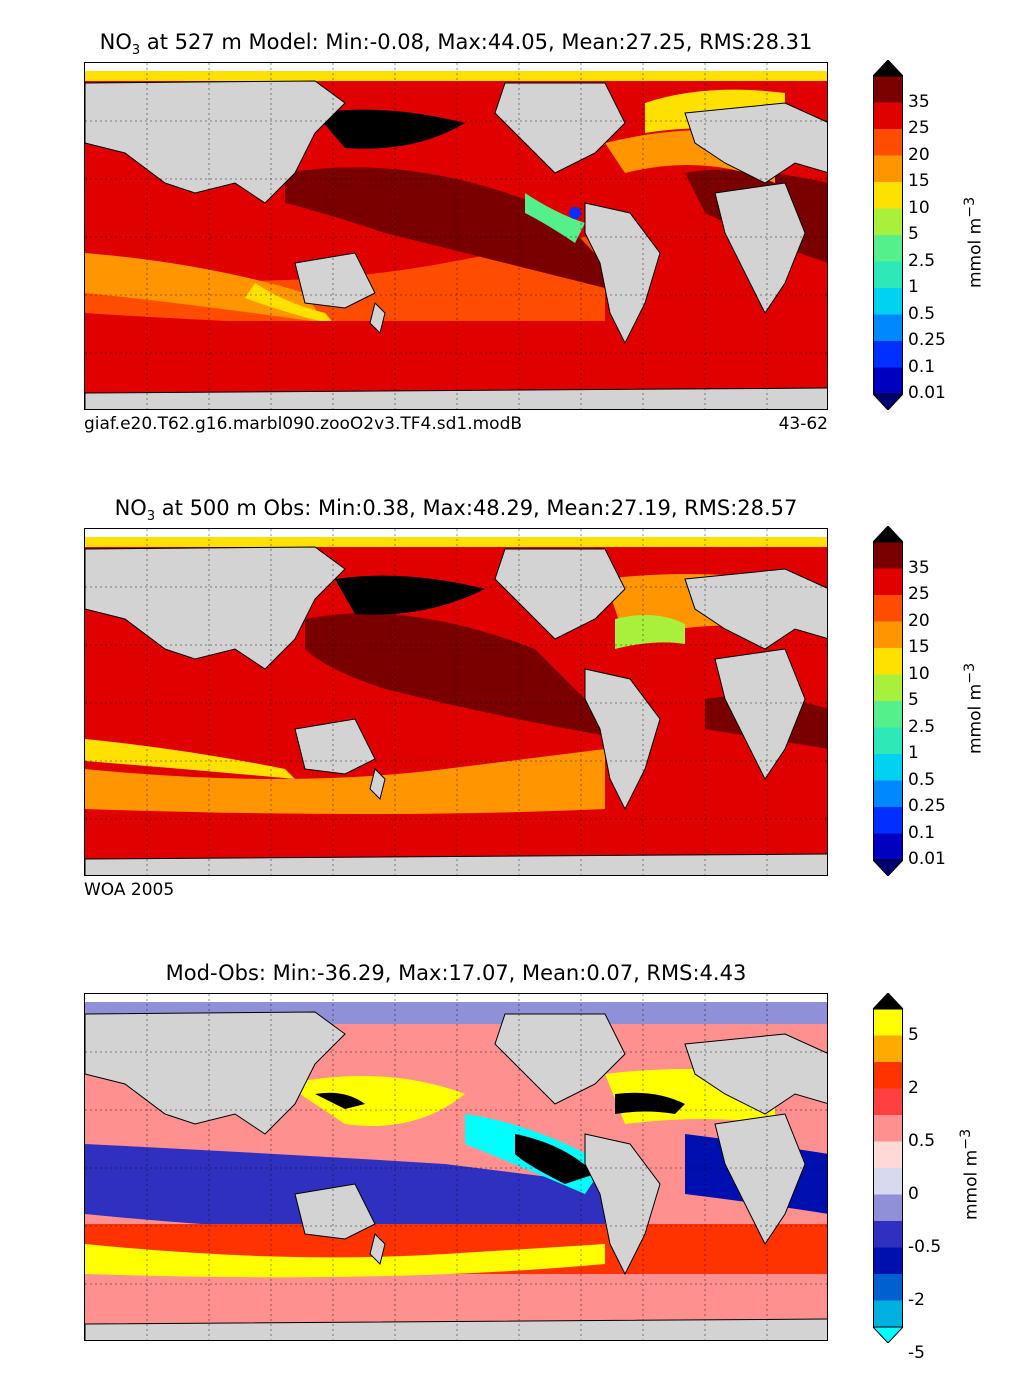 The width and height of the screenshot is (1017, 1373). What do you see at coordinates (913, 1034) in the screenshot?
I see `panel3-colorbar-tick: 5` at bounding box center [913, 1034].